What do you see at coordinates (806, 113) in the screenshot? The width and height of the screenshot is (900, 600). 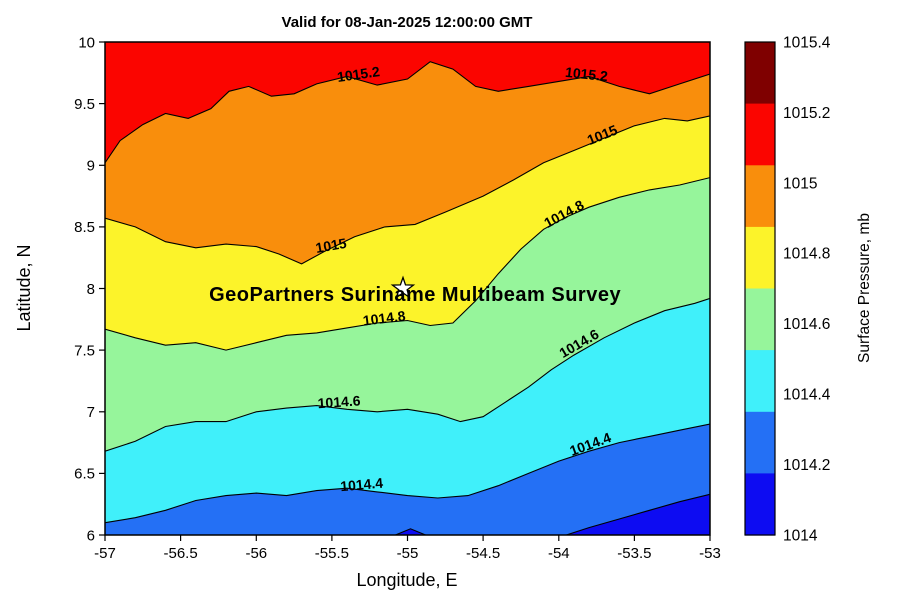 I see `colorbar-tick-label: 1015.2` at bounding box center [806, 113].